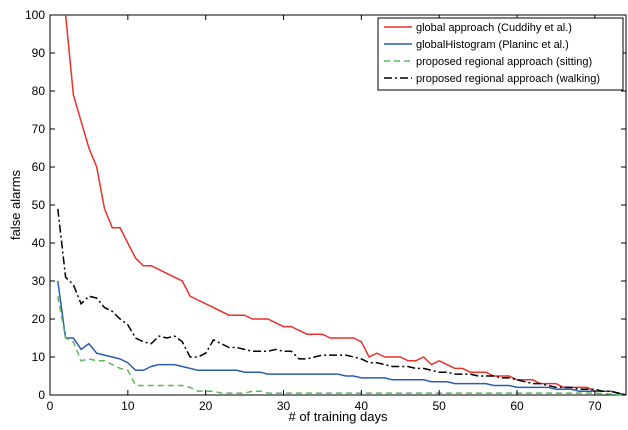 This screenshot has height=430, width=628. I want to click on y-tick-label: 100, so click(35, 15).